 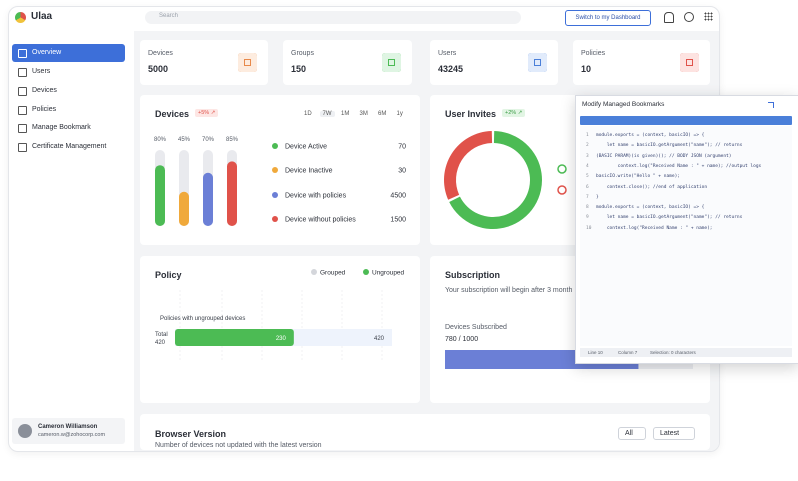 I want to click on nav-item: Users, so click(x=41, y=71).